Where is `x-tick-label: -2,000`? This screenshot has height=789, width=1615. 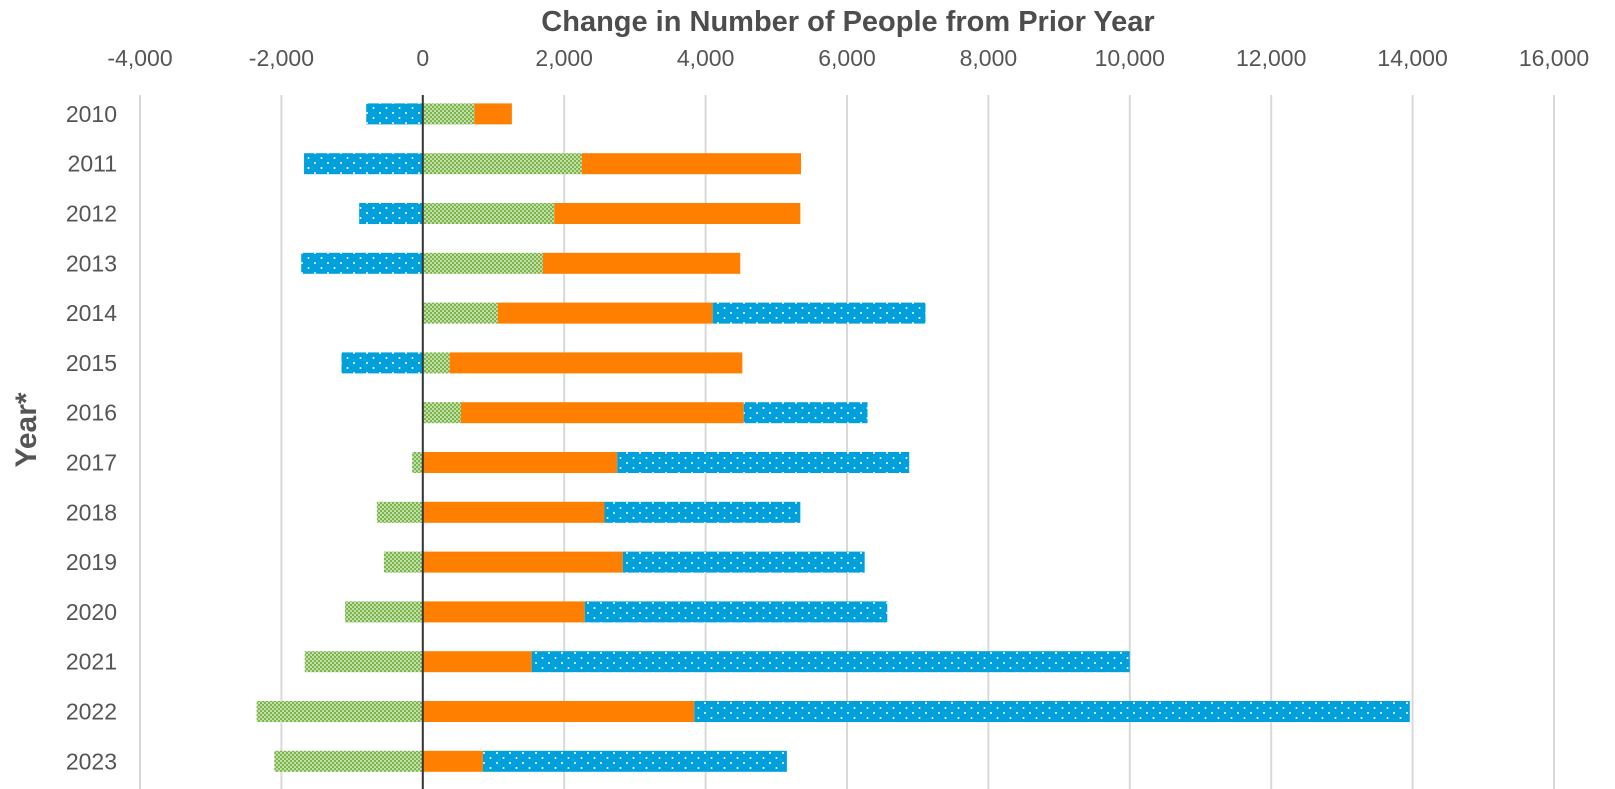
x-tick-label: -2,000 is located at coordinates (281, 58).